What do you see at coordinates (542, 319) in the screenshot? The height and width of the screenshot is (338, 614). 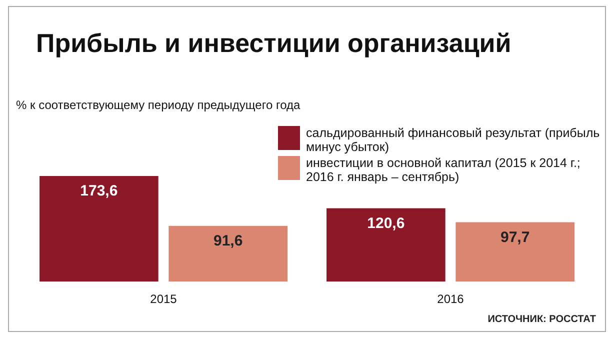 I see `text: ИСТОЧНИК: РОССТАТ` at bounding box center [542, 319].